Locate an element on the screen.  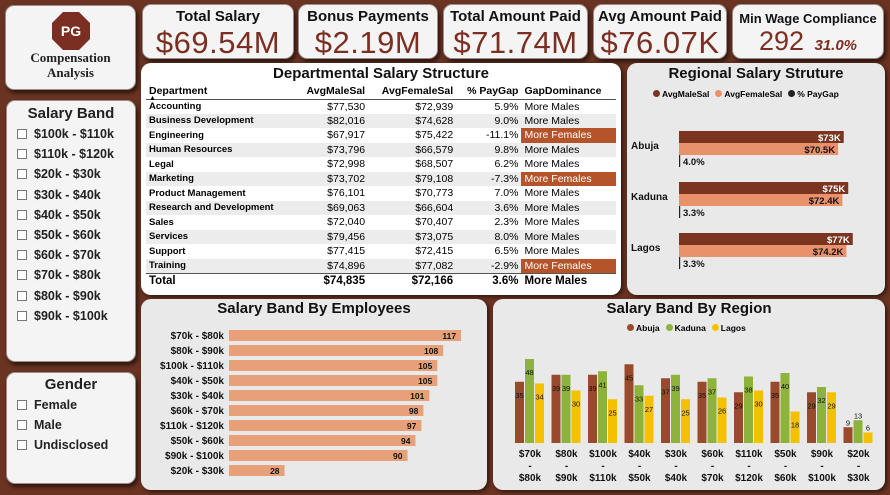
slicer-item: $70k - $80k is located at coordinates (59, 275).